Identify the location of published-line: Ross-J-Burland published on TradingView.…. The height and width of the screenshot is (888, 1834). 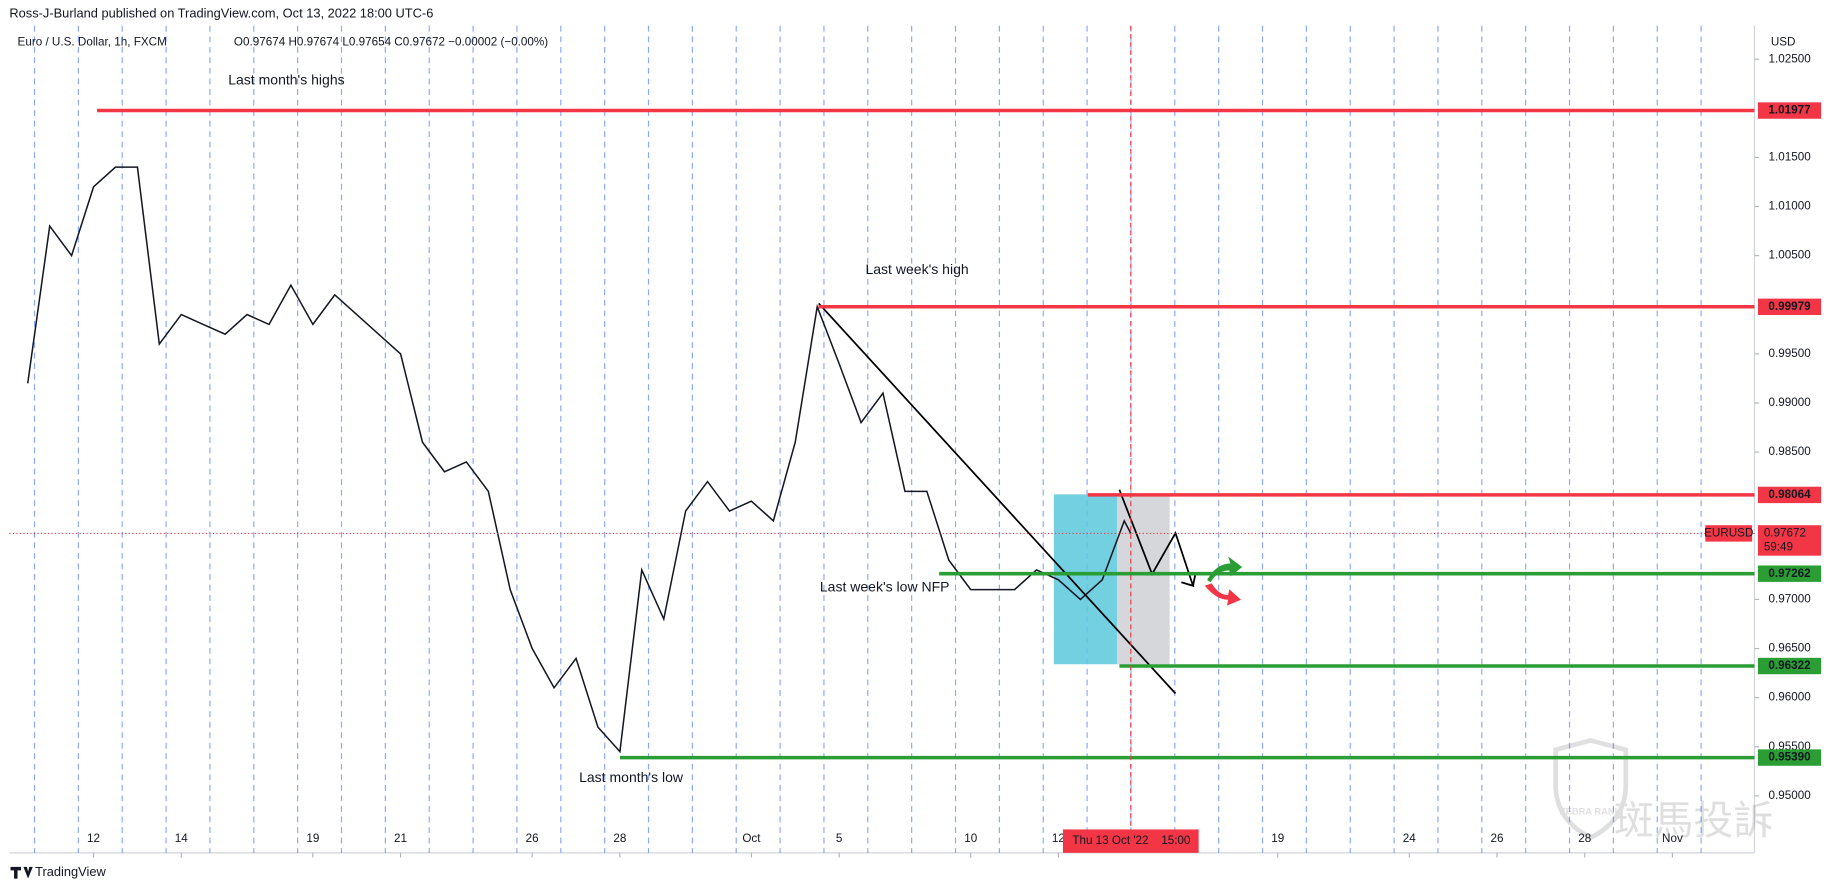
(221, 12).